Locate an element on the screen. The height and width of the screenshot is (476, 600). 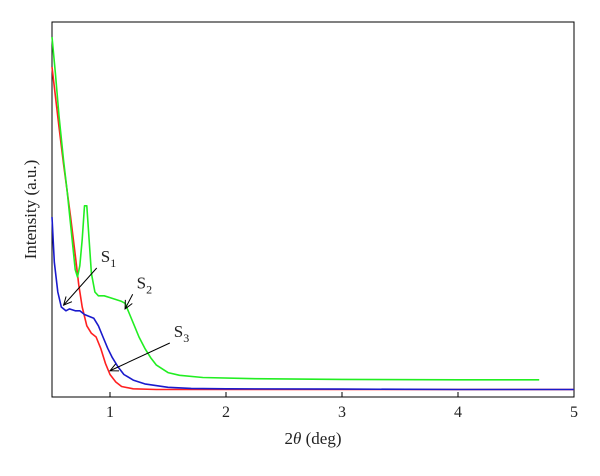
x-axis-label-unit: (deg) is located at coordinates (321, 438).